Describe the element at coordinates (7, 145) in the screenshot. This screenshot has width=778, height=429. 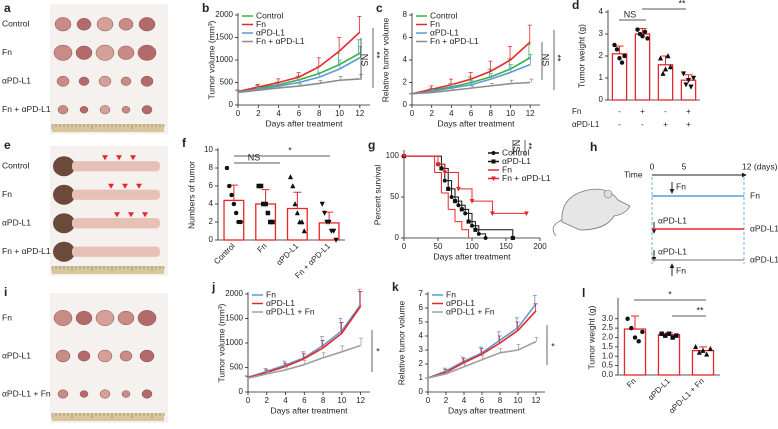
I see `panel-letter: e` at that location.